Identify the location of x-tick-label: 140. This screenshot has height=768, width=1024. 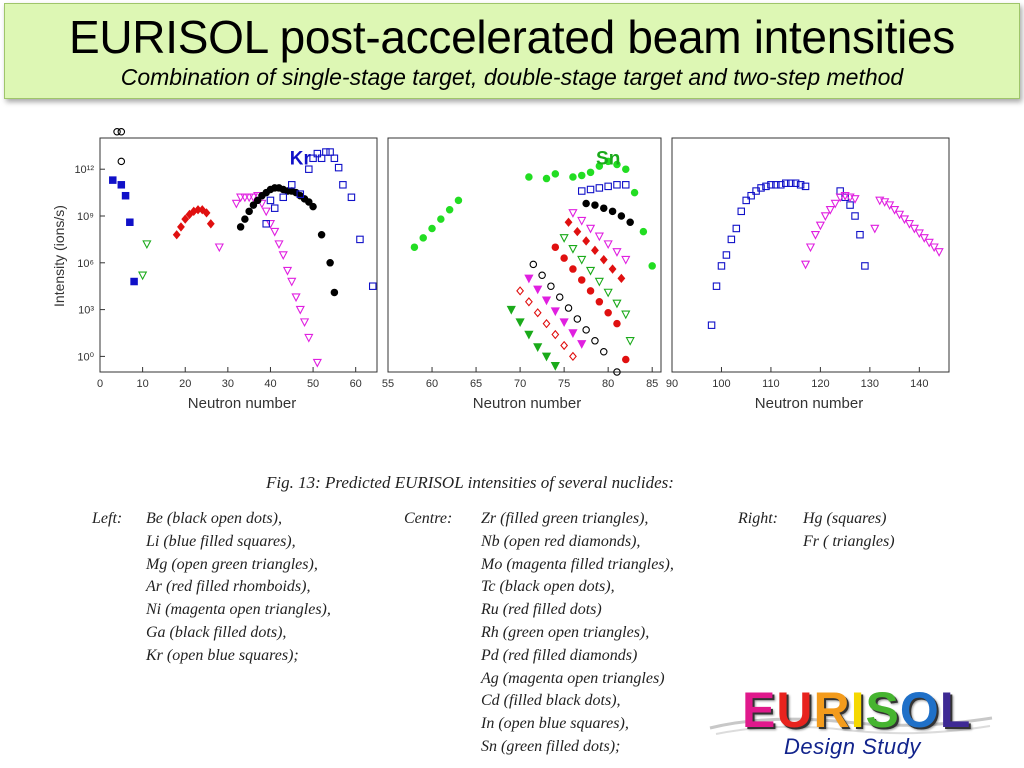
(919, 384).